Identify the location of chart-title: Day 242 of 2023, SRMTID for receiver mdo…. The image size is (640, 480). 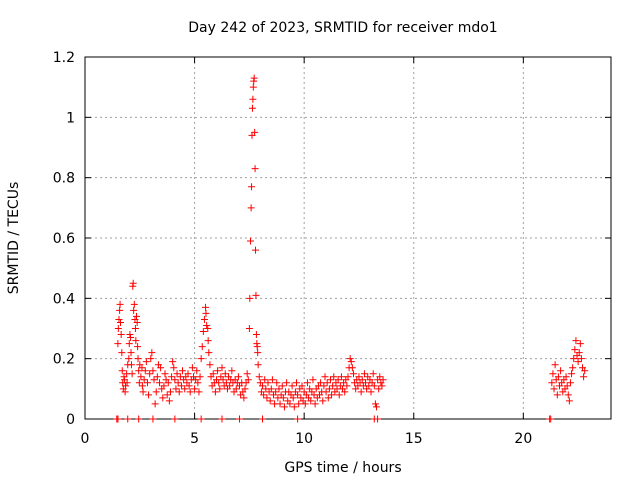
(342, 28).